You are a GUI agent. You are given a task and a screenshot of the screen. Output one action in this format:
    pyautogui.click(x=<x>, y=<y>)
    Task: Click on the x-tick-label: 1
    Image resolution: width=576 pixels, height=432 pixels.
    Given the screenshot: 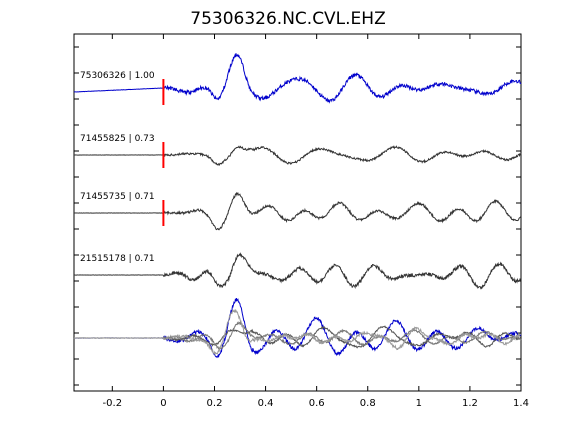 What is the action you would take?
    pyautogui.click(x=419, y=403)
    